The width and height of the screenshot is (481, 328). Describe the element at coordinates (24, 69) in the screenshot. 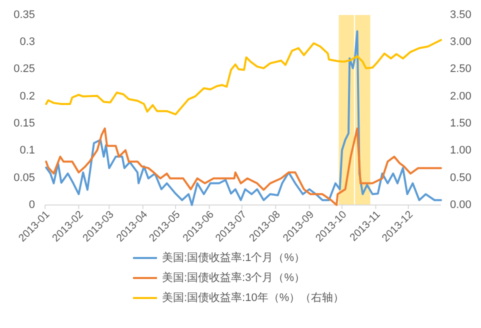

I see `y-tick-label: 0.25` at that location.